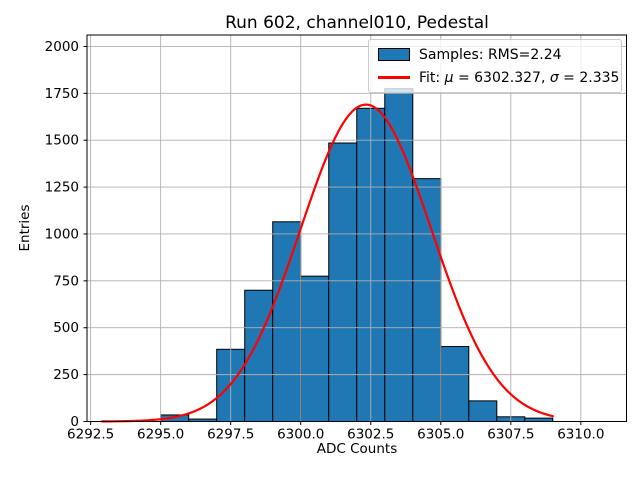 This screenshot has width=640, height=480. What do you see at coordinates (394, 77) in the screenshot?
I see `fit-line-swatch-icon` at bounding box center [394, 77].